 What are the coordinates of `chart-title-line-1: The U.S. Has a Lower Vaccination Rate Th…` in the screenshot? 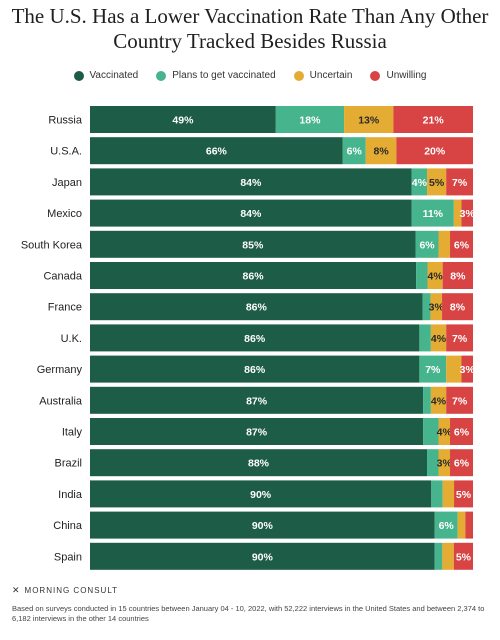 It's located at (250, 16).